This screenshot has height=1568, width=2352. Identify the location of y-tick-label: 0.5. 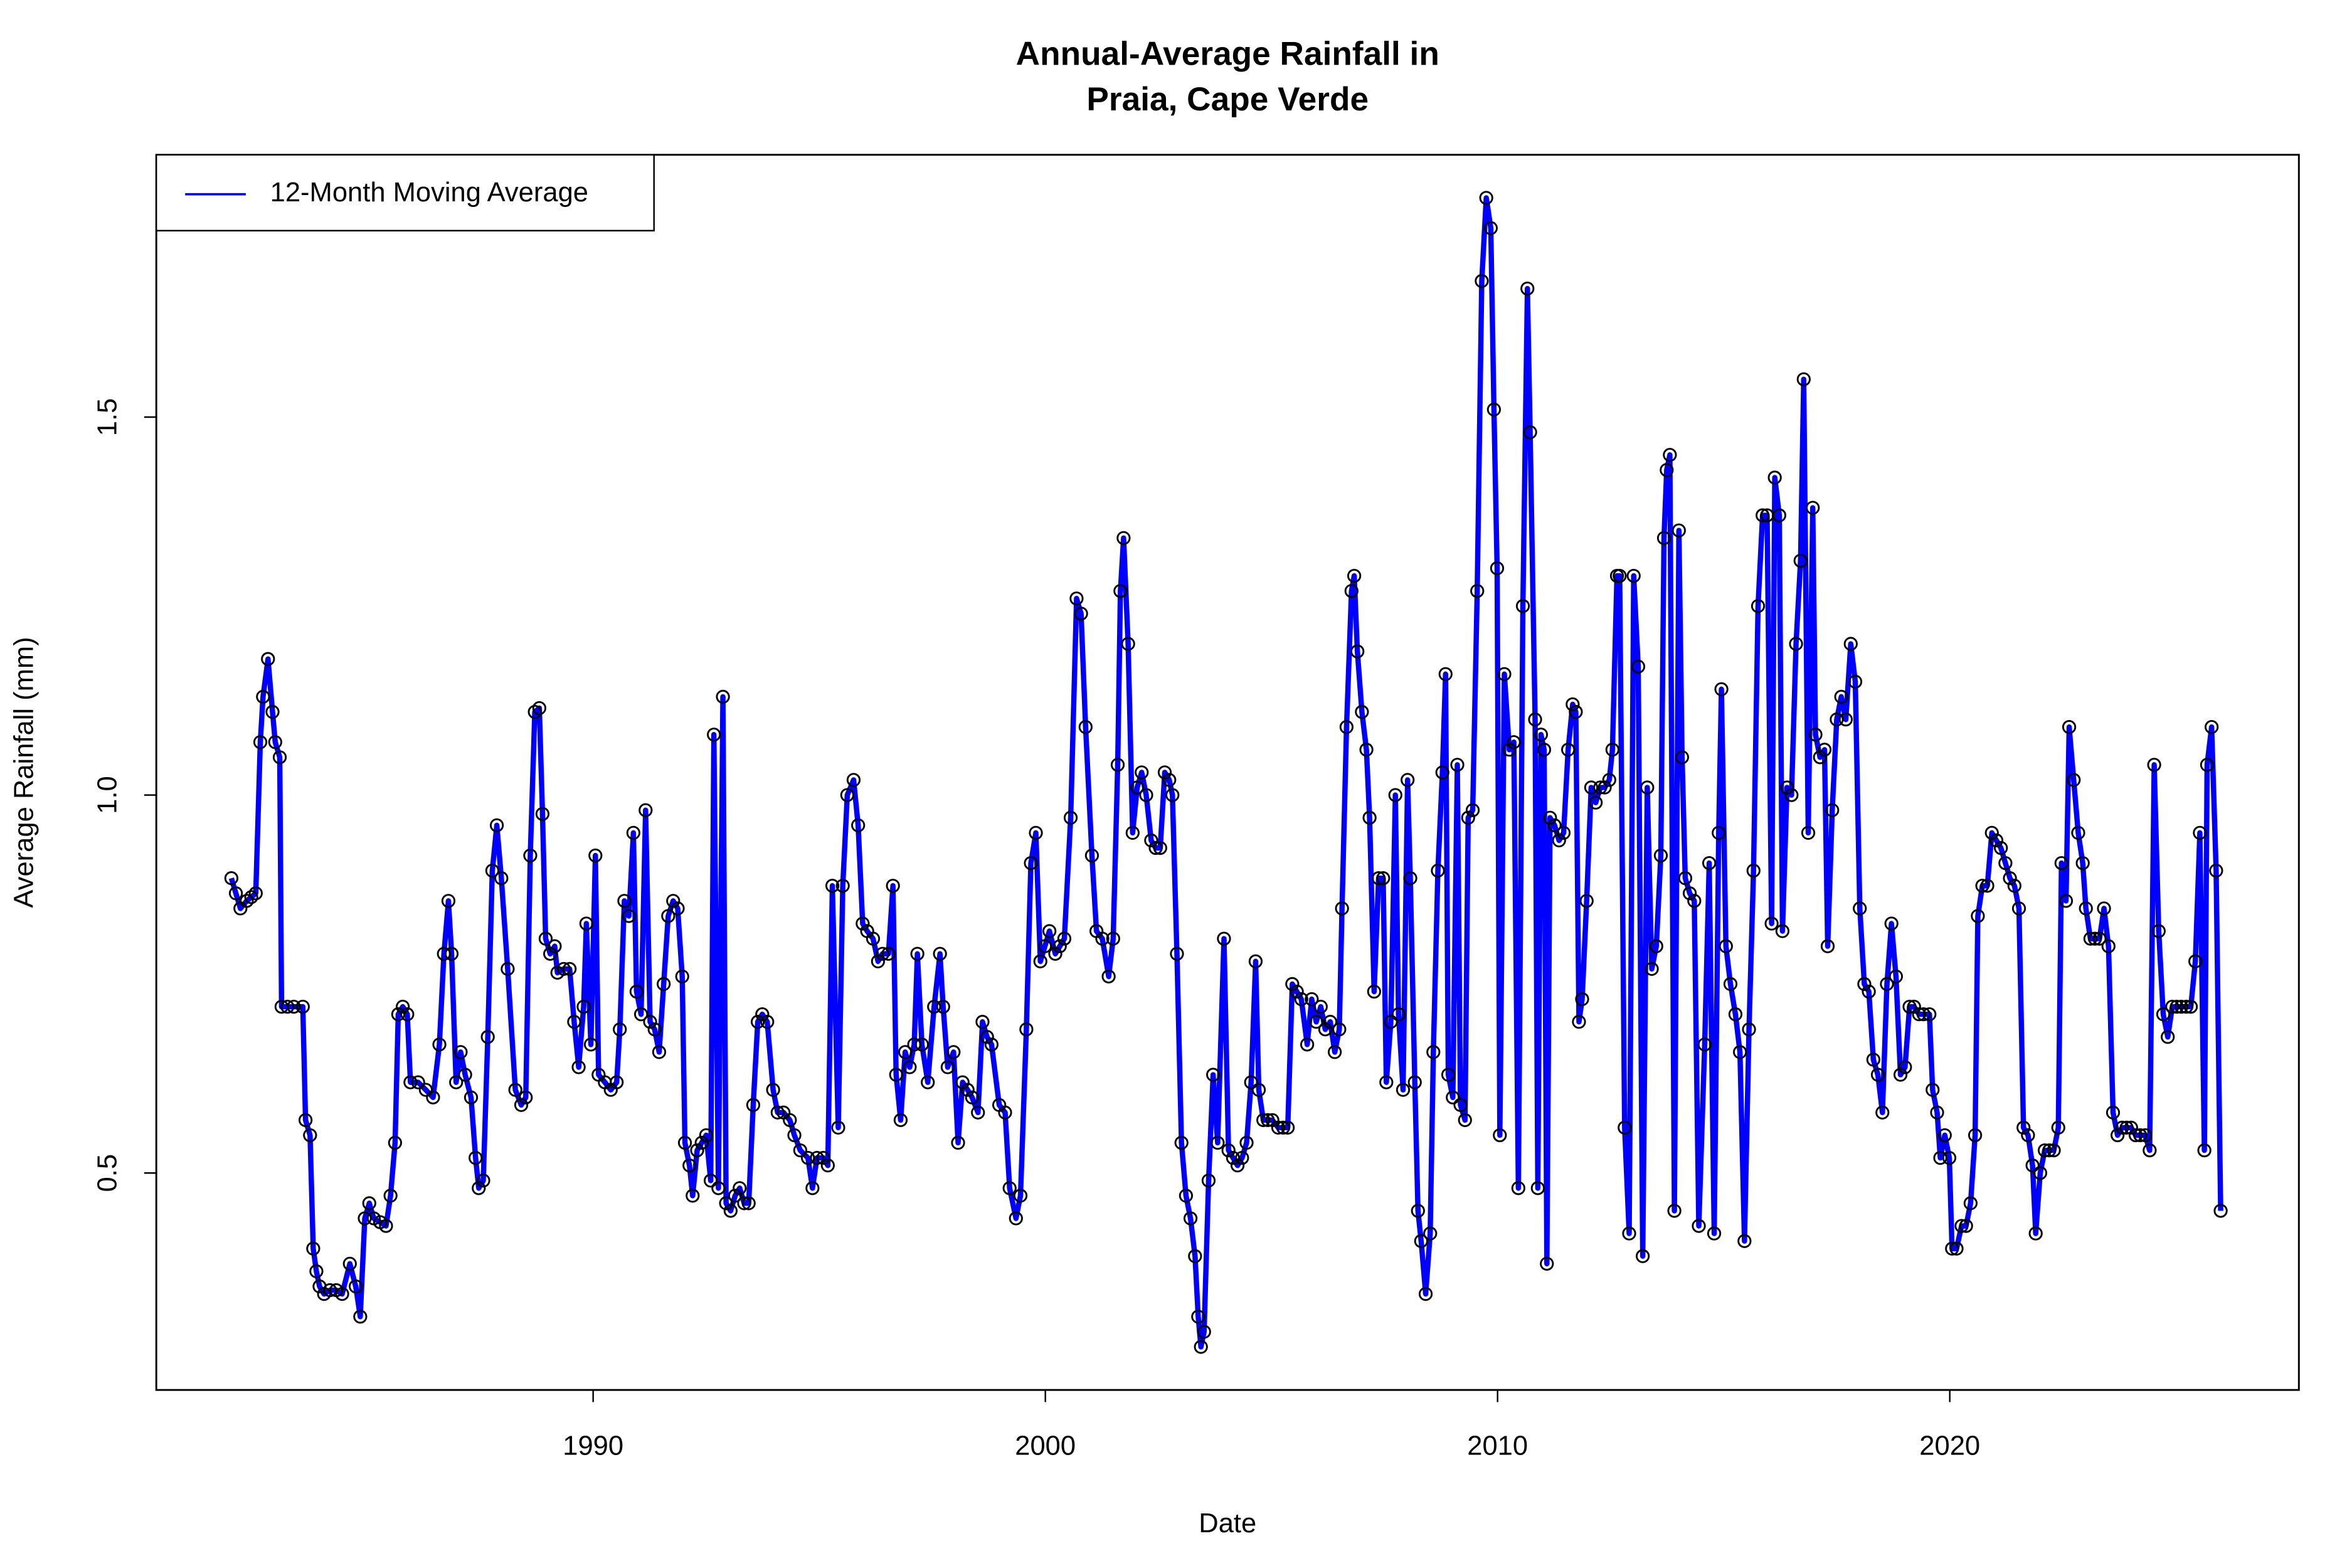
(108, 1173).